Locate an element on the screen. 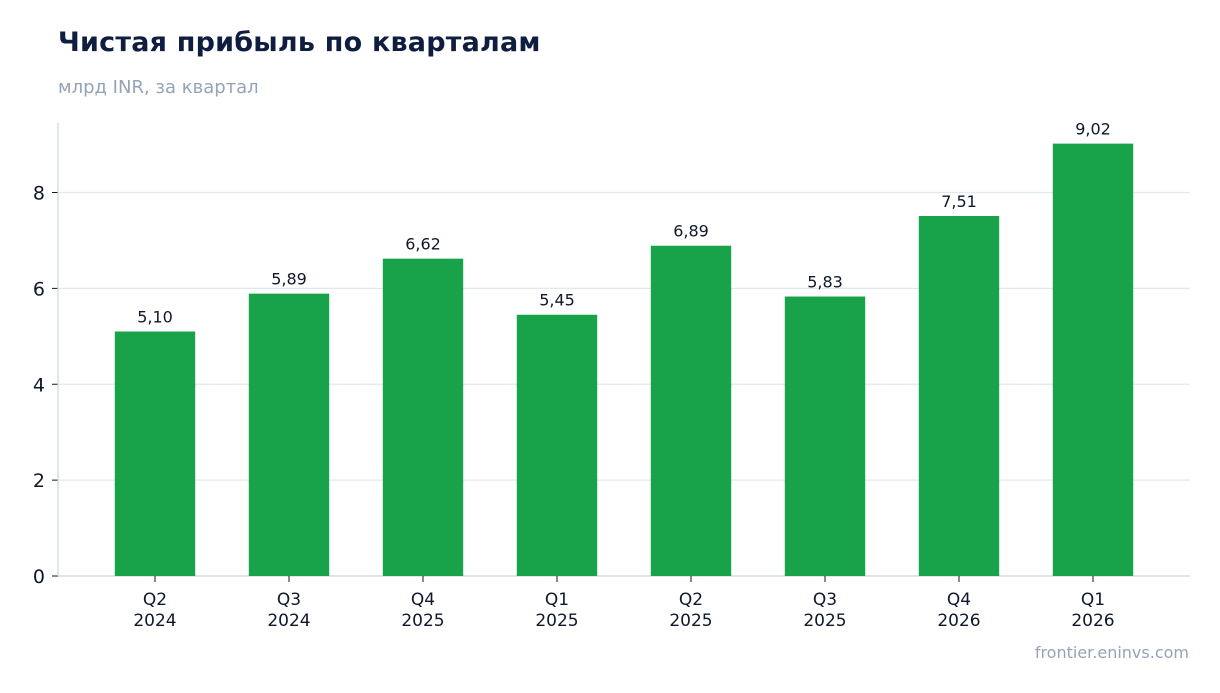 The width and height of the screenshot is (1220, 693). chart-title: Чистая прибыль по кварталам is located at coordinates (299, 42).